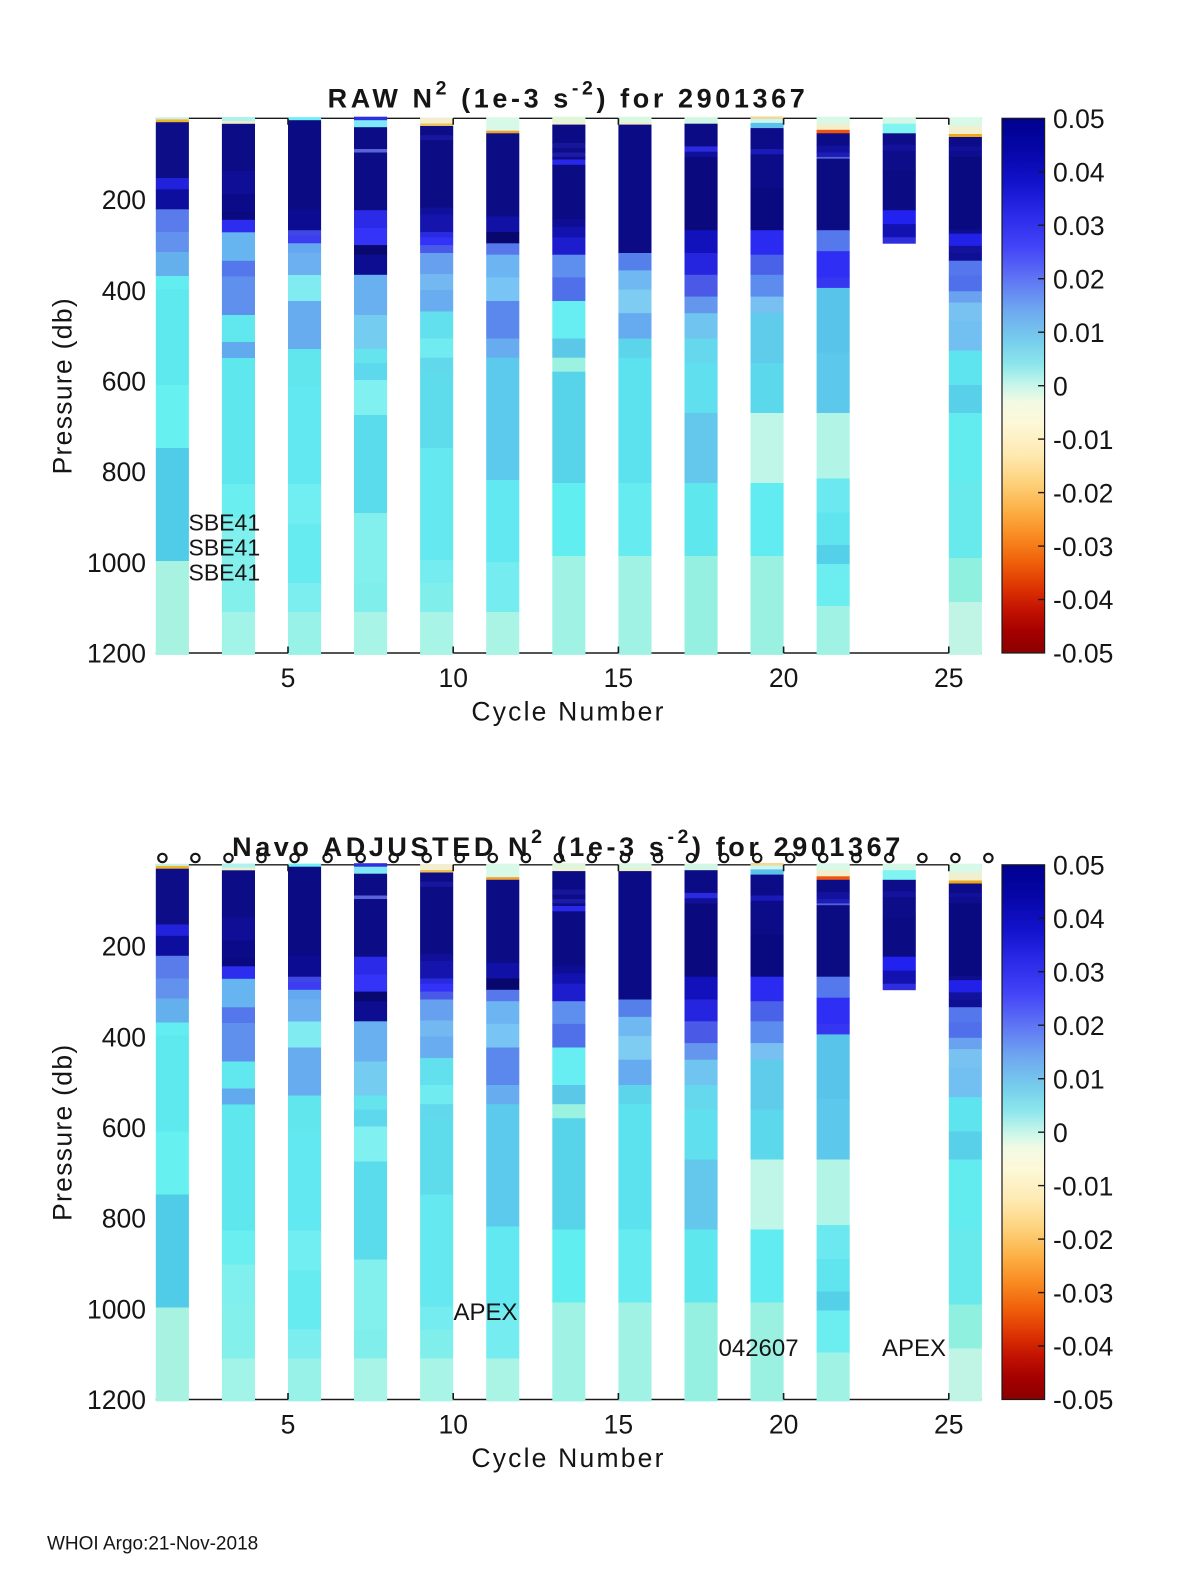 The width and height of the screenshot is (1200, 1575). Describe the element at coordinates (759, 1348) in the screenshot. I see `svg-text: 042607` at that location.